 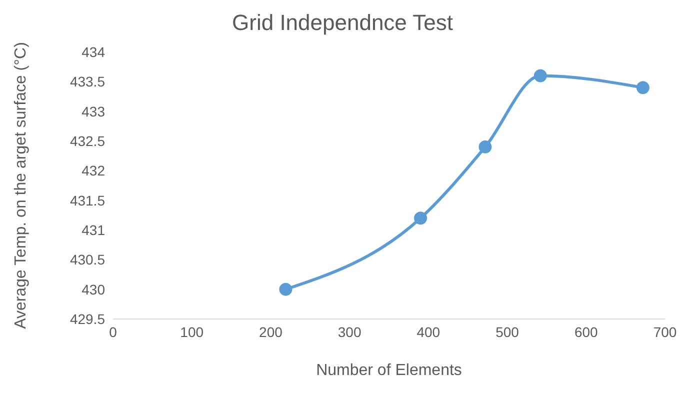 I want to click on x-tick-label: 200, so click(x=271, y=332).